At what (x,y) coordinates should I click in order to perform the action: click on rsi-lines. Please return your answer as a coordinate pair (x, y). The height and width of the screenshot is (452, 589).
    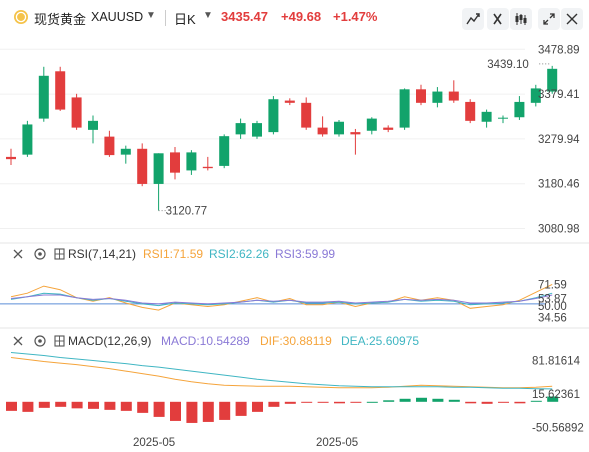
    Looking at the image, I should click on (276, 297).